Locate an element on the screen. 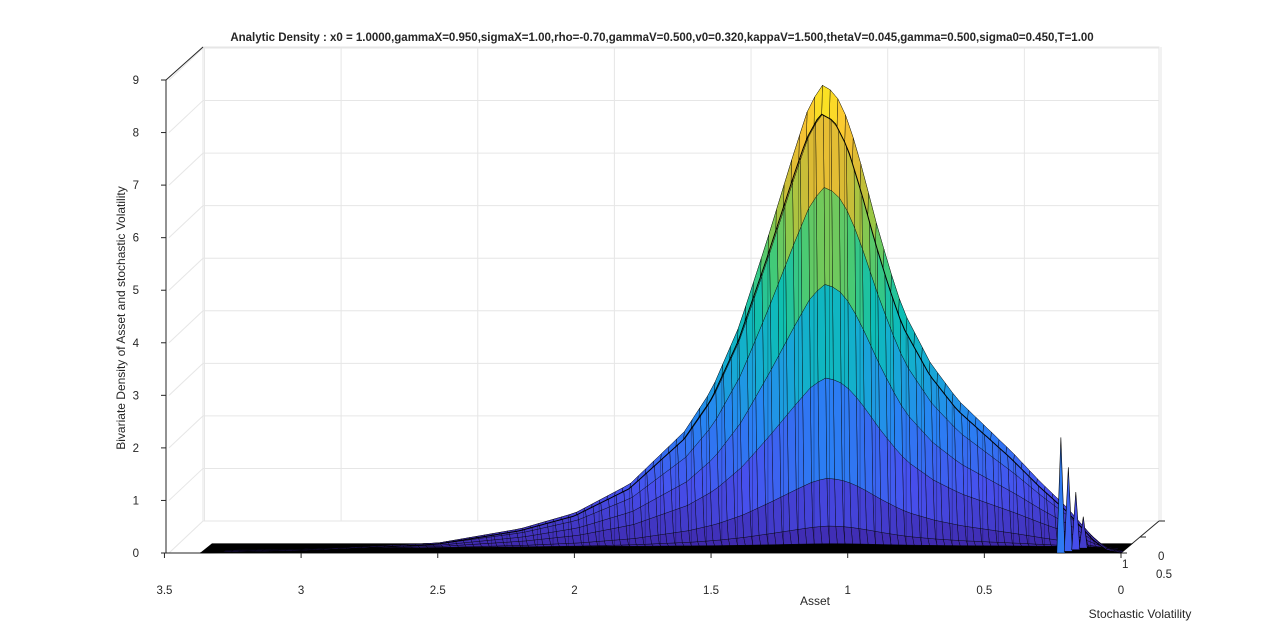 The height and width of the screenshot is (624, 1280). x-tick-label: 1.5 is located at coordinates (711, 591).